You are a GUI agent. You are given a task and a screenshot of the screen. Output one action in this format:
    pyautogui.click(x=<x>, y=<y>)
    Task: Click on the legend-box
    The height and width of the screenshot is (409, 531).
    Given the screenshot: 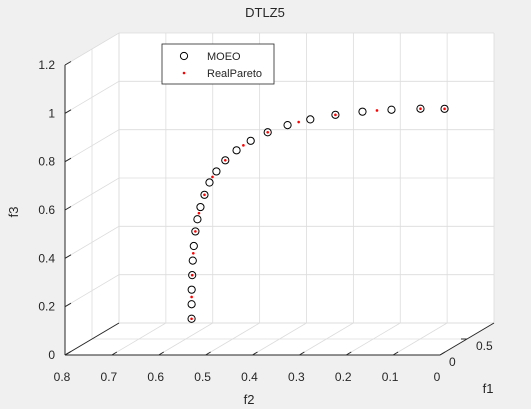 What is the action you would take?
    pyautogui.click(x=218, y=64)
    